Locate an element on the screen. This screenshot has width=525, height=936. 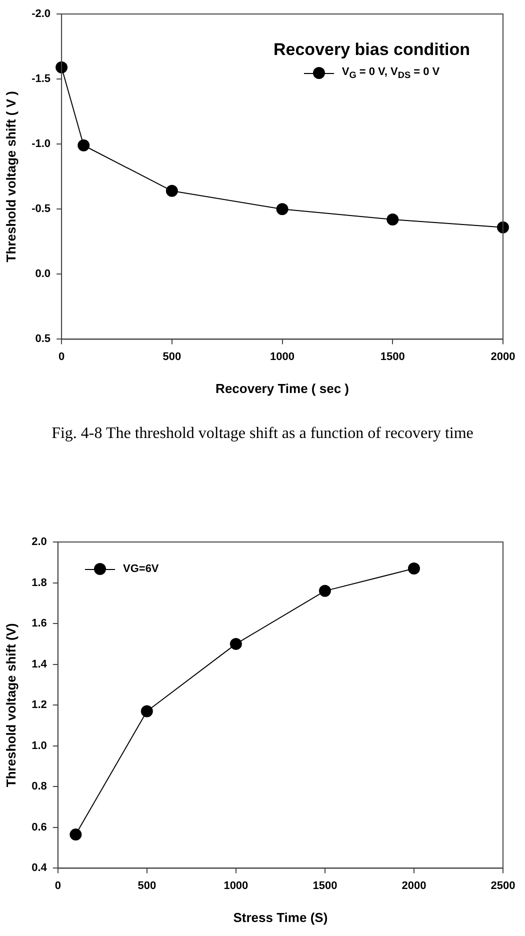
legend-title: Recovery bias condition is located at coordinates (372, 50).